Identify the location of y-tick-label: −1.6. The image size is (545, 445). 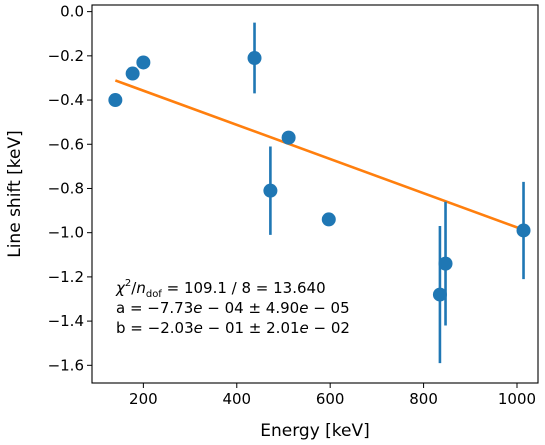
(66, 365).